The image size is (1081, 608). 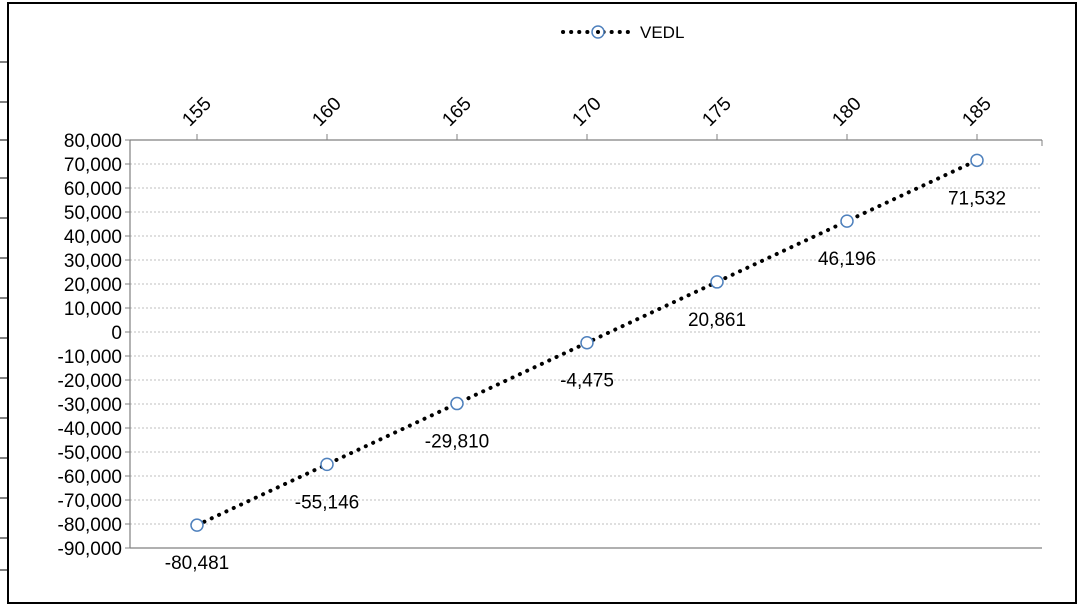 I want to click on y-tick-label: -30,000, so click(x=90, y=405).